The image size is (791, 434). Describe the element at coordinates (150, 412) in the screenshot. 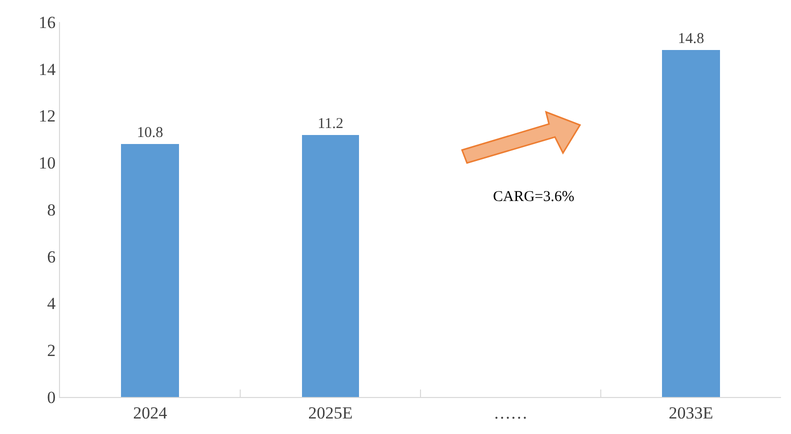

I see `x-tick-label: 2024` at that location.